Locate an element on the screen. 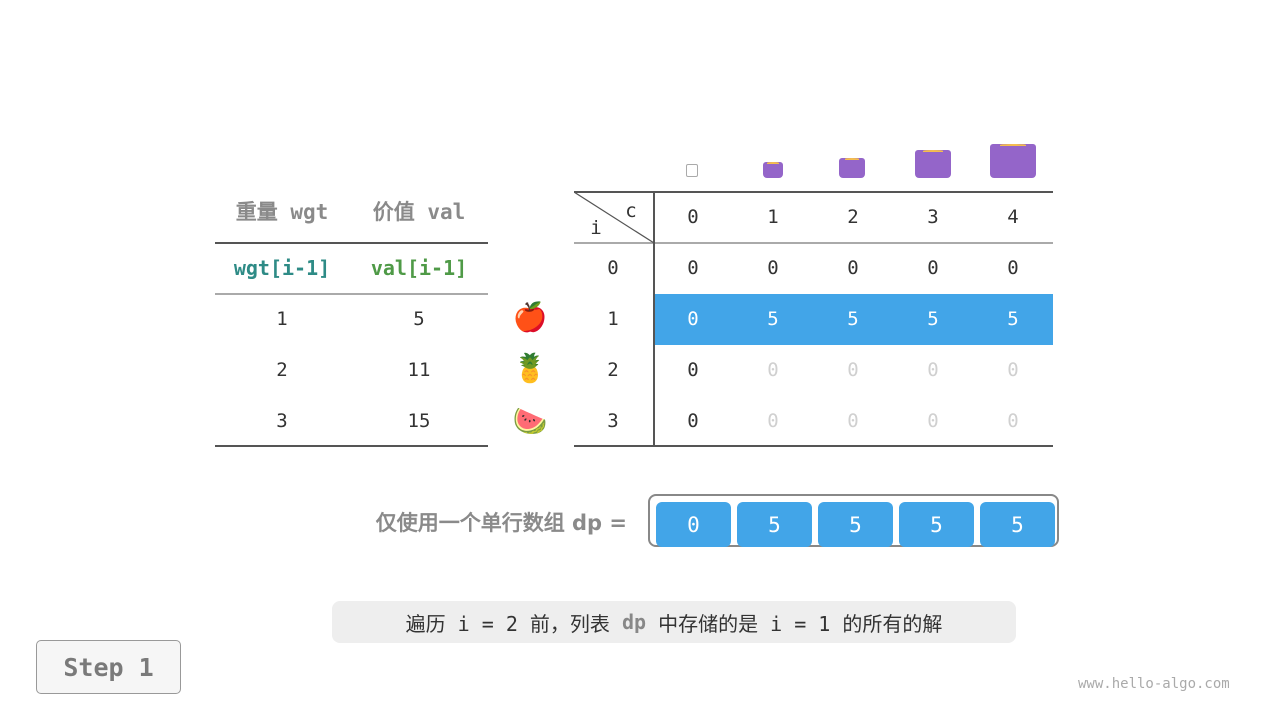 The image size is (1280, 720). apple-icon: 🍎 is located at coordinates (530, 317).